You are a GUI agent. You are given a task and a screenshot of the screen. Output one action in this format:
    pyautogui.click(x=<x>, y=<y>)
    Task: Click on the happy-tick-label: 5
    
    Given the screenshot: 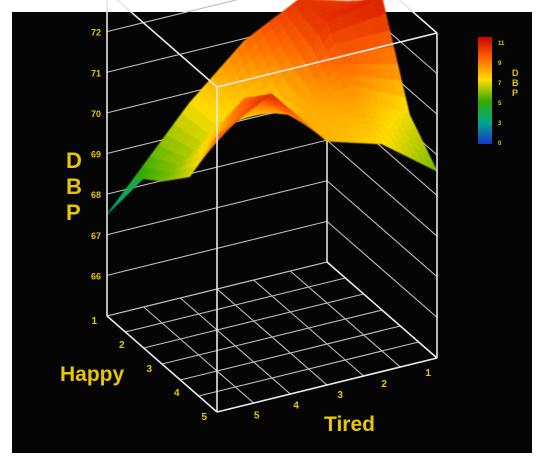 What is the action you would take?
    pyautogui.click(x=204, y=417)
    